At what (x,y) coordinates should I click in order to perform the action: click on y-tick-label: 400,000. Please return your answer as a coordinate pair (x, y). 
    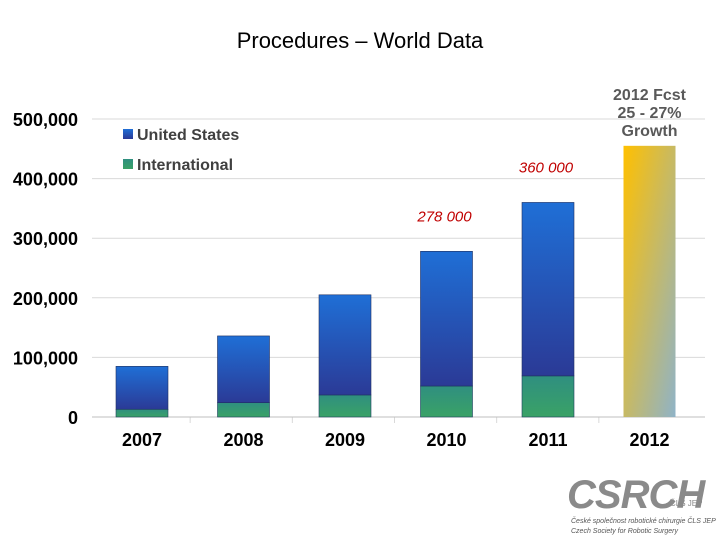
    Looking at the image, I should click on (45, 180).